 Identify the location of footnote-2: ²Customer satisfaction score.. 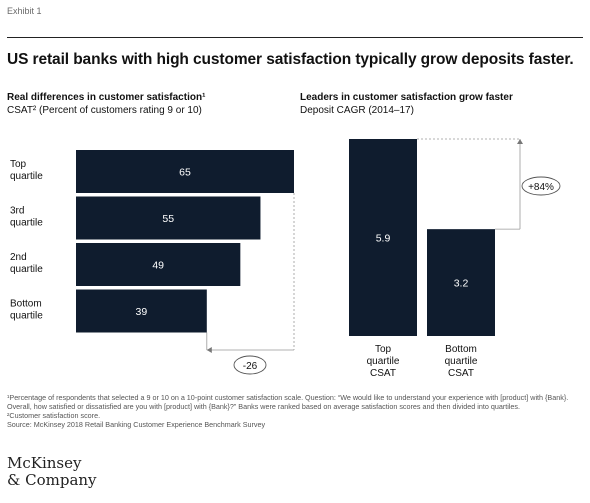
(54, 415).